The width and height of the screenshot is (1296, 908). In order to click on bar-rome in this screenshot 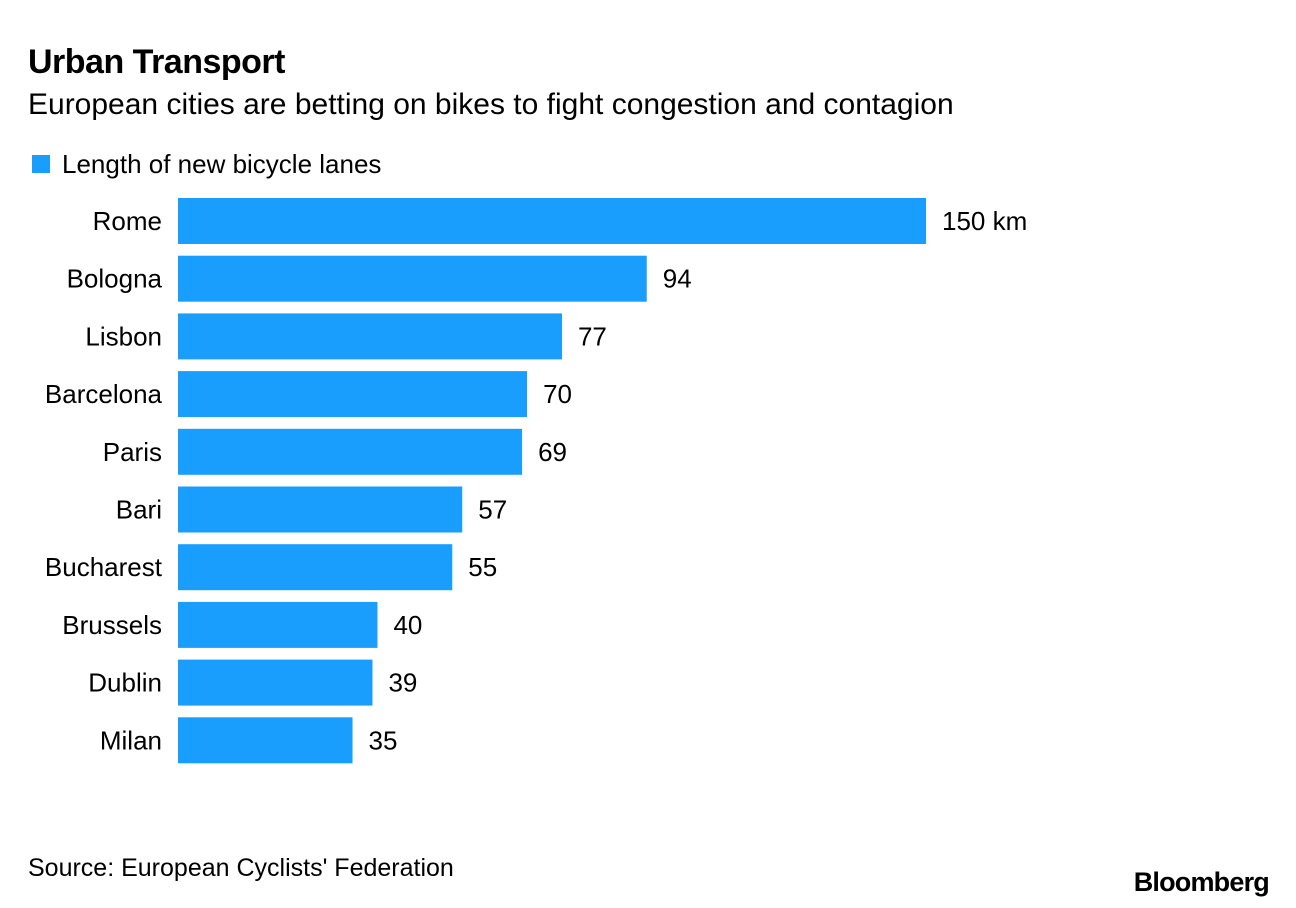, I will do `click(552, 221)`.